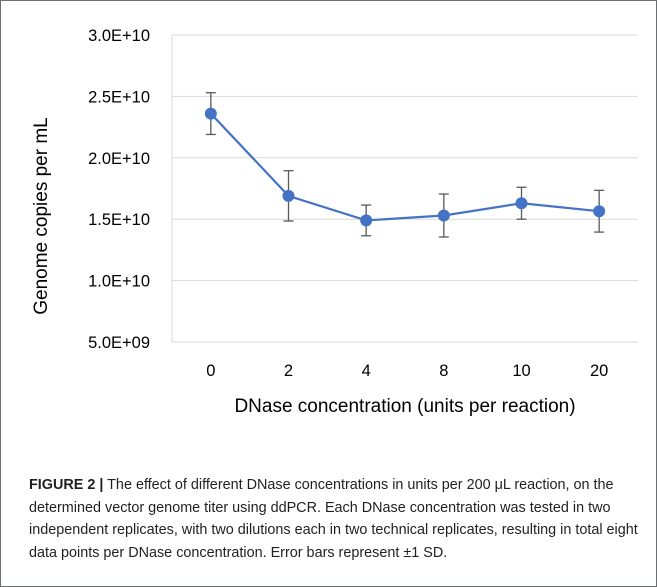 The image size is (657, 587). I want to click on x-tick-label: 2, so click(288, 371).